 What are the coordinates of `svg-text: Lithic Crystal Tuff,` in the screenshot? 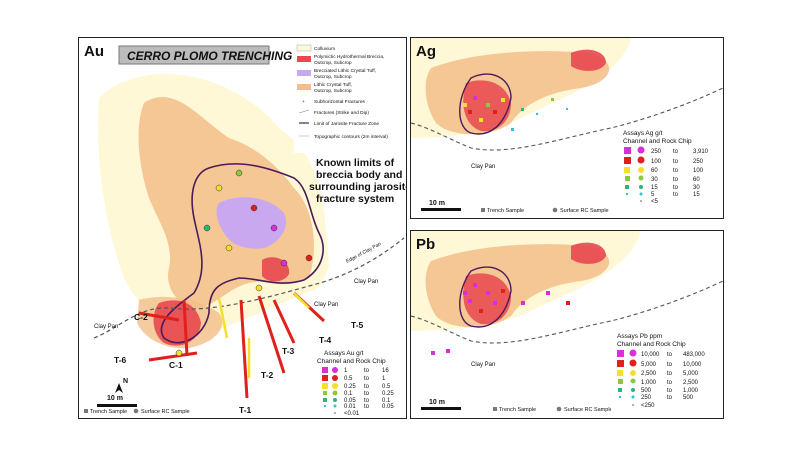 It's located at (333, 85).